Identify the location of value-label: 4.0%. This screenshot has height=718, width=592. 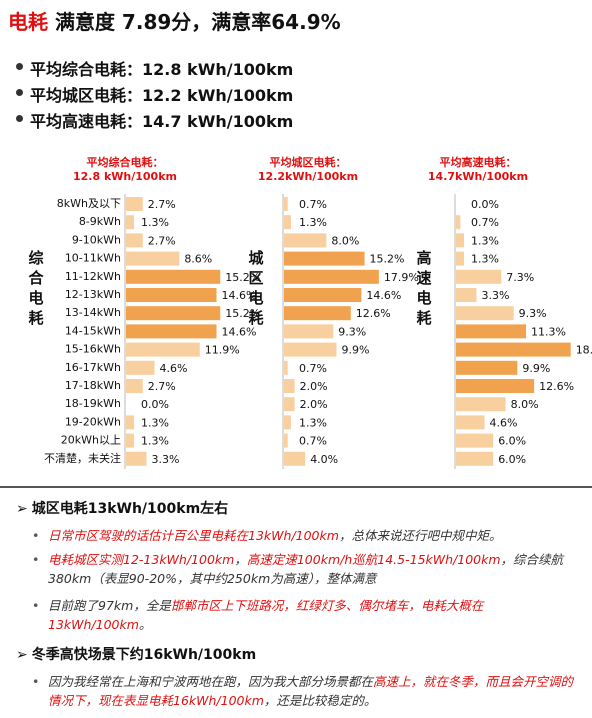
(324, 459).